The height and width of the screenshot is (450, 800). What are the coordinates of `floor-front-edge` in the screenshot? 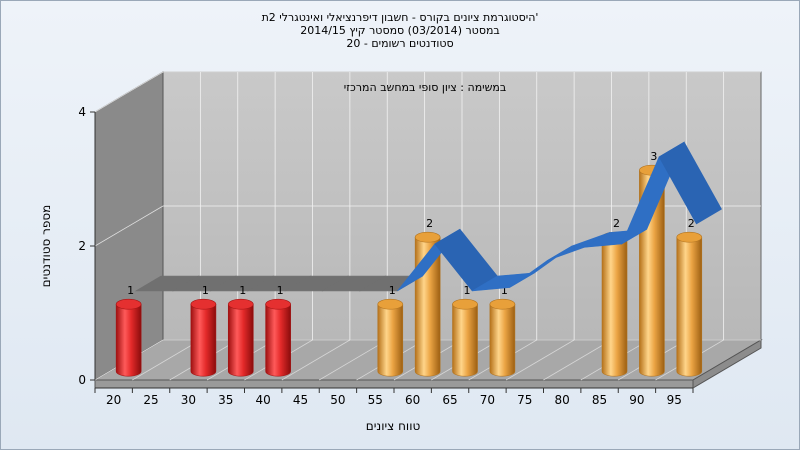 It's located at (394, 384).